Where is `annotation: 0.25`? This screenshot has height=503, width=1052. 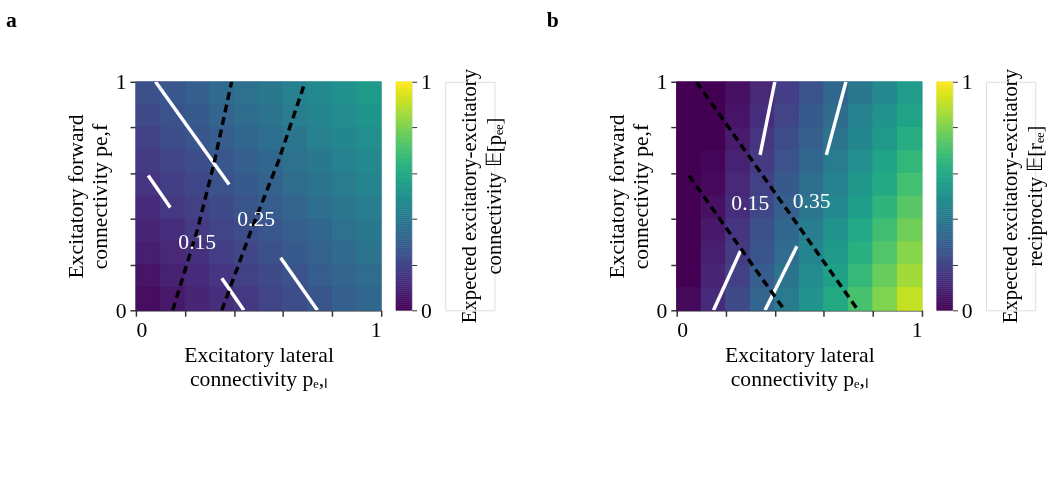
annotation: 0.25 is located at coordinates (256, 218).